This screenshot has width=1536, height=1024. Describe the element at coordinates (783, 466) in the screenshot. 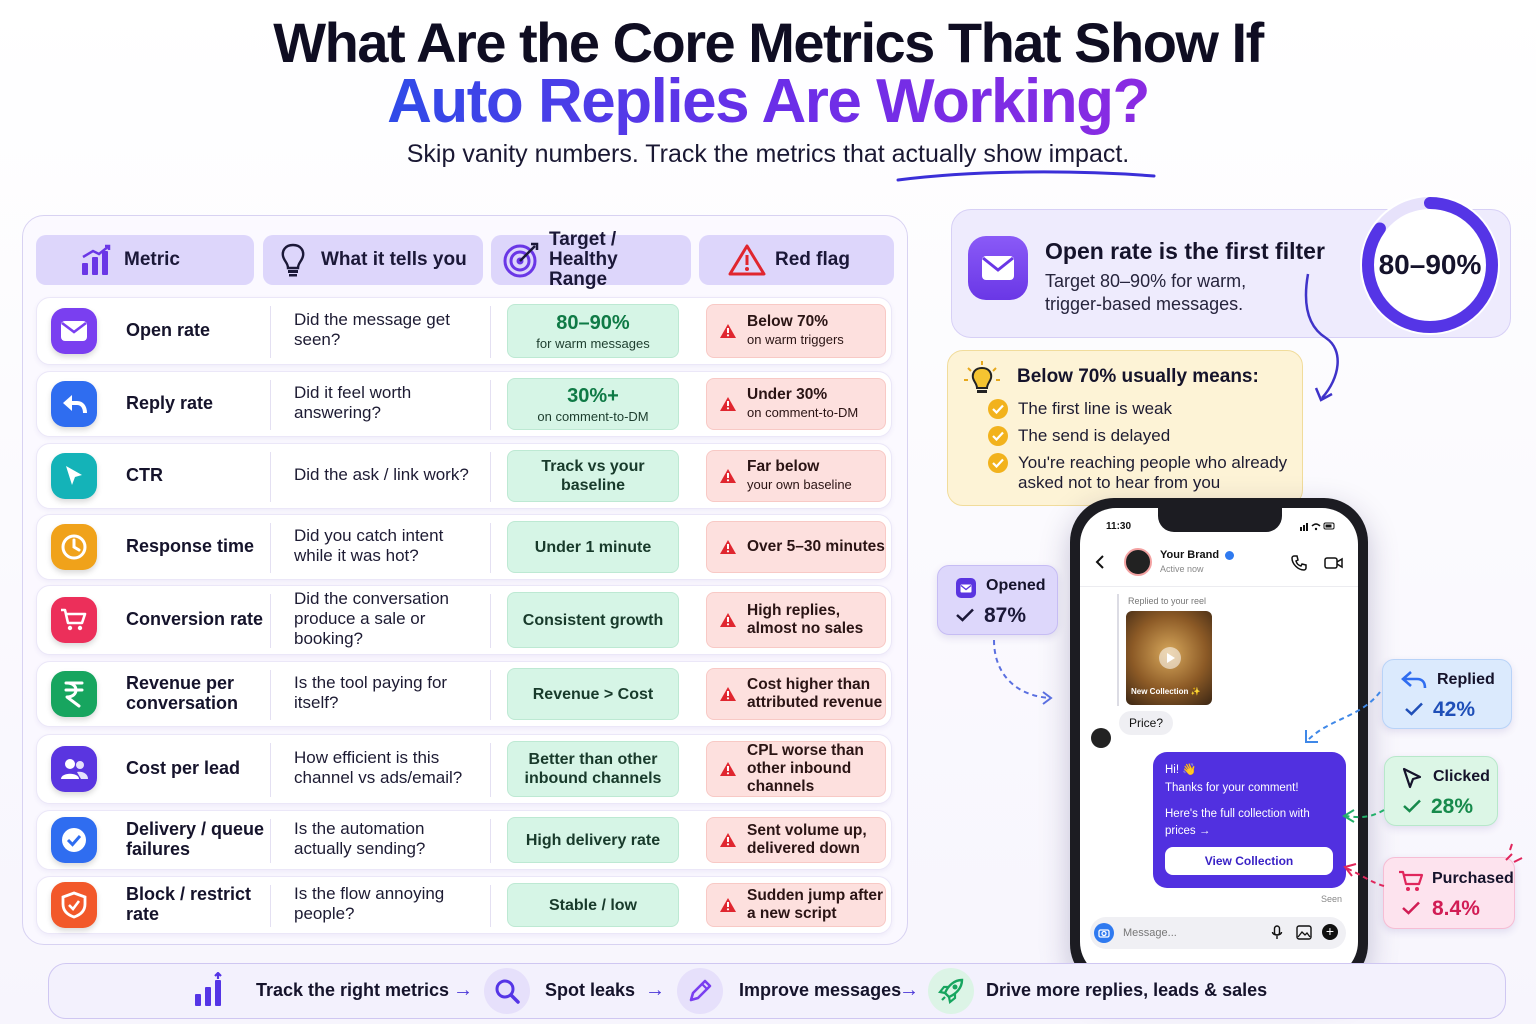

I see `red-flag-main: Far below` at that location.